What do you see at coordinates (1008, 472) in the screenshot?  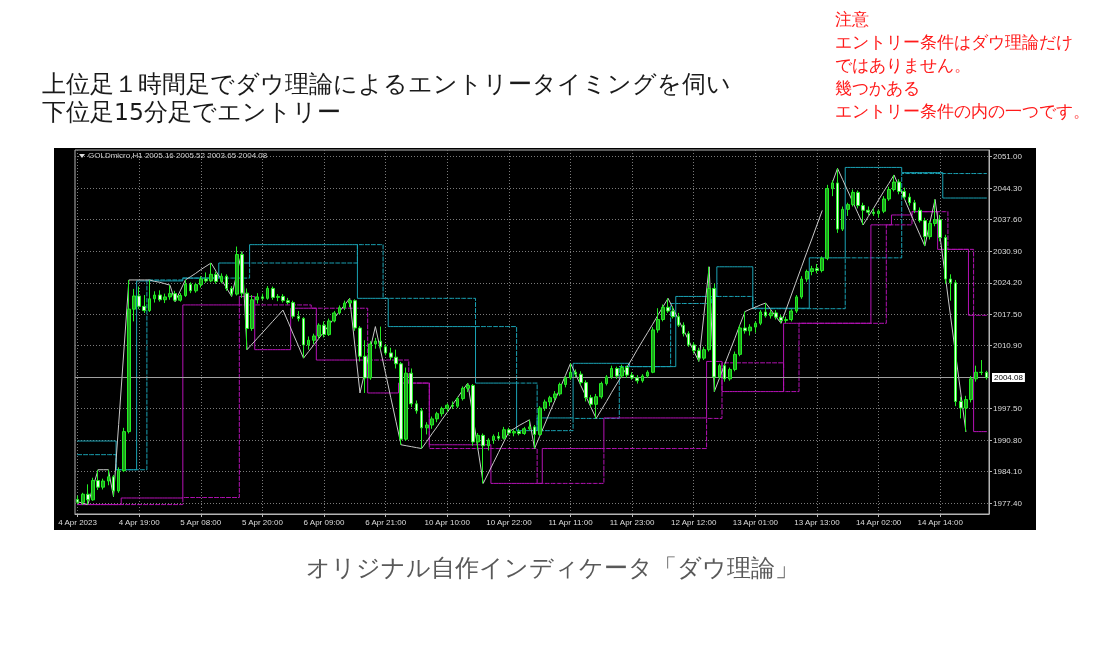 I see `y-tick-label: 1984.10` at bounding box center [1008, 472].